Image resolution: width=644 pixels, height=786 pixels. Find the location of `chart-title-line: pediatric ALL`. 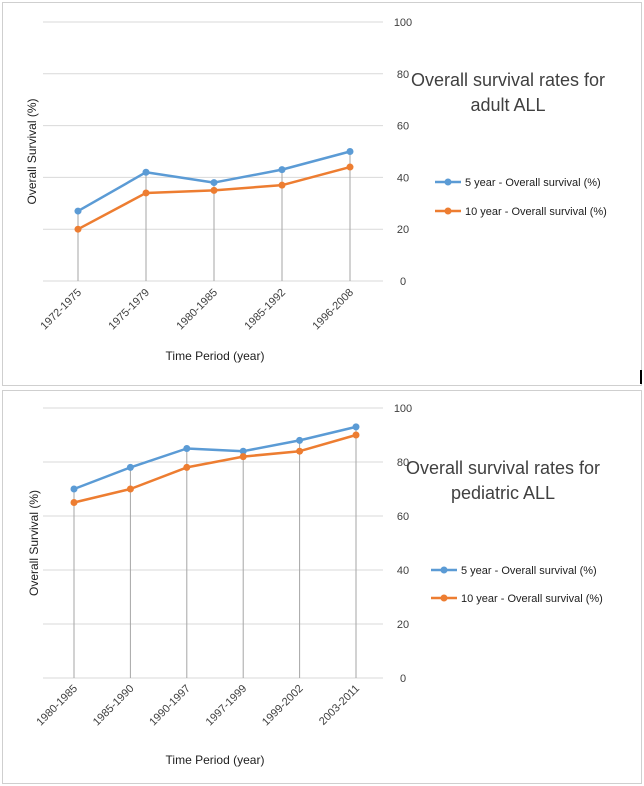

chart-title-line: pediatric ALL is located at coordinates (503, 493).